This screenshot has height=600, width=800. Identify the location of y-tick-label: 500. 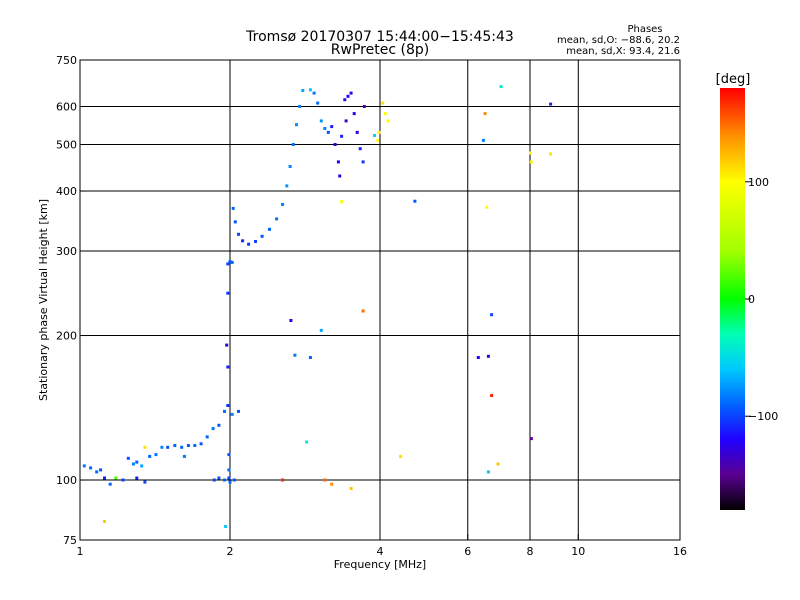
(66, 145).